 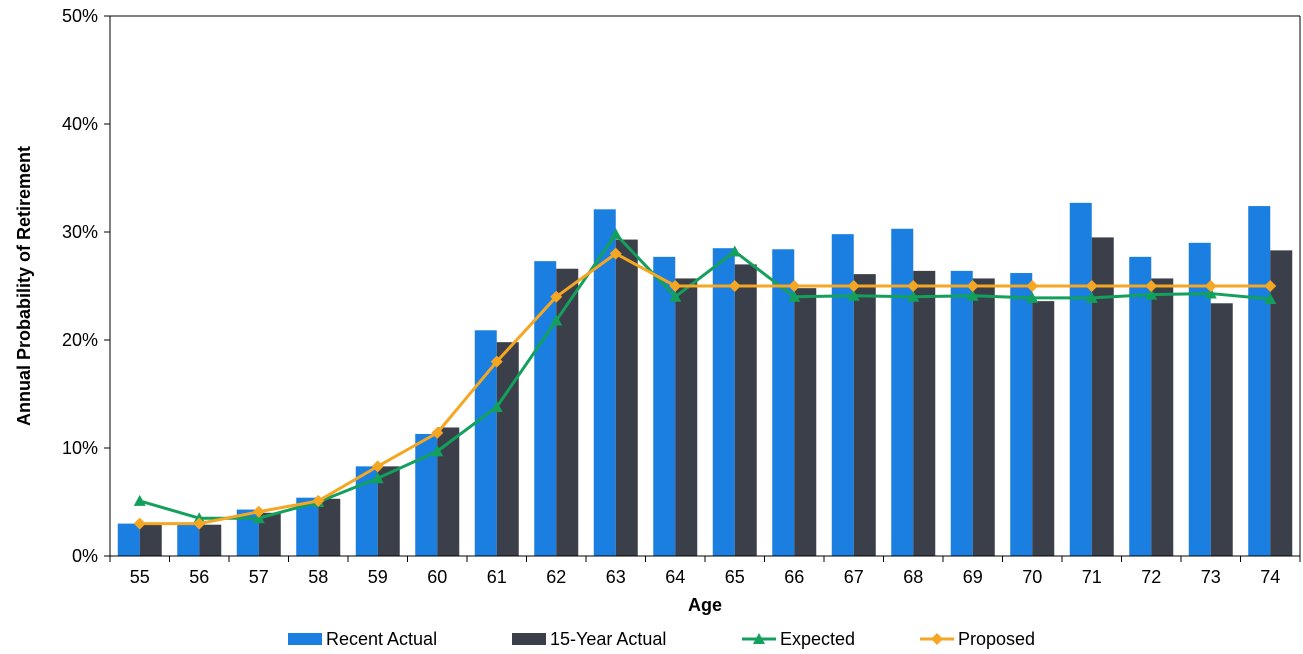 I want to click on y-axis-ticks: 0% 10% 20% 30% 40% 50%, so click(x=86, y=286).